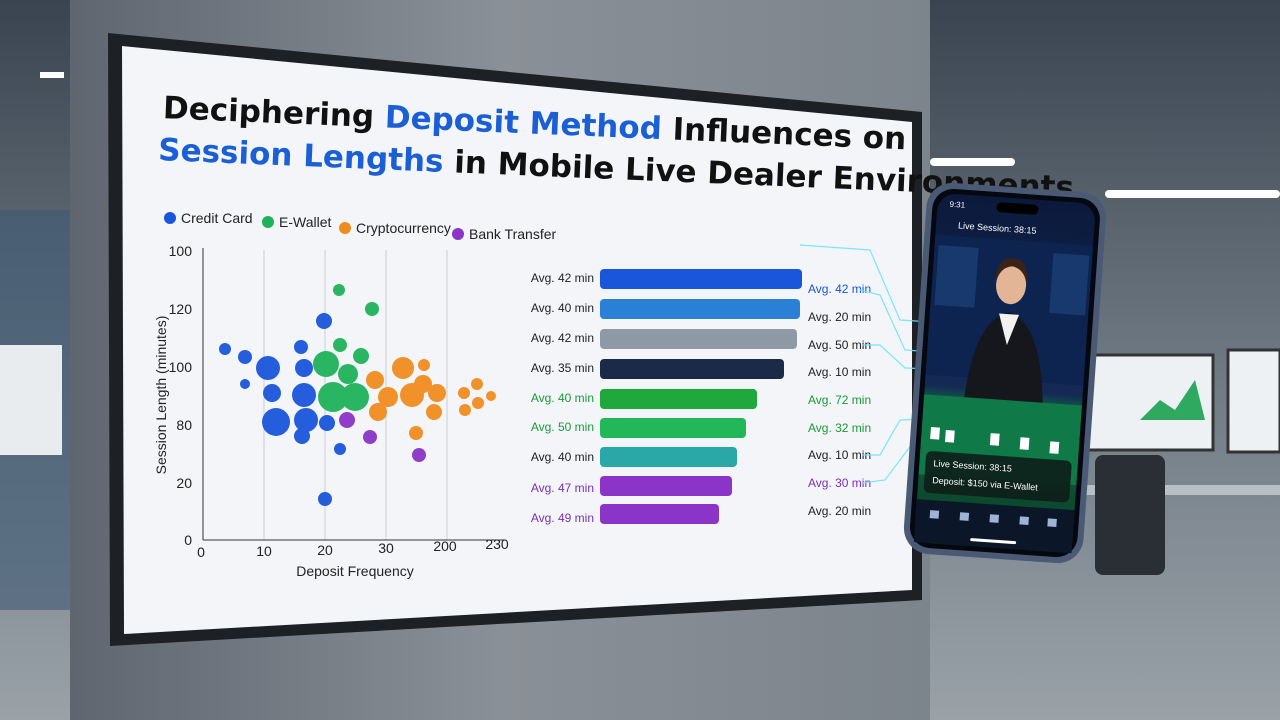 The height and width of the screenshot is (720, 1280). What do you see at coordinates (1011, 272) in the screenshot?
I see `dealer-hair` at bounding box center [1011, 272].